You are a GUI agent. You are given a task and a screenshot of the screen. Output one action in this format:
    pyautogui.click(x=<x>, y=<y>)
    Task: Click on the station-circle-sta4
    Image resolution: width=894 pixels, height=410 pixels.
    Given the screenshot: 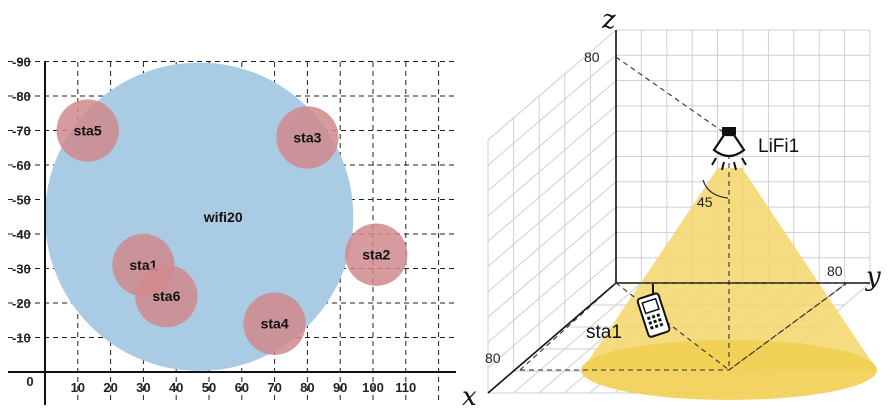 What is the action you would take?
    pyautogui.click(x=274, y=323)
    